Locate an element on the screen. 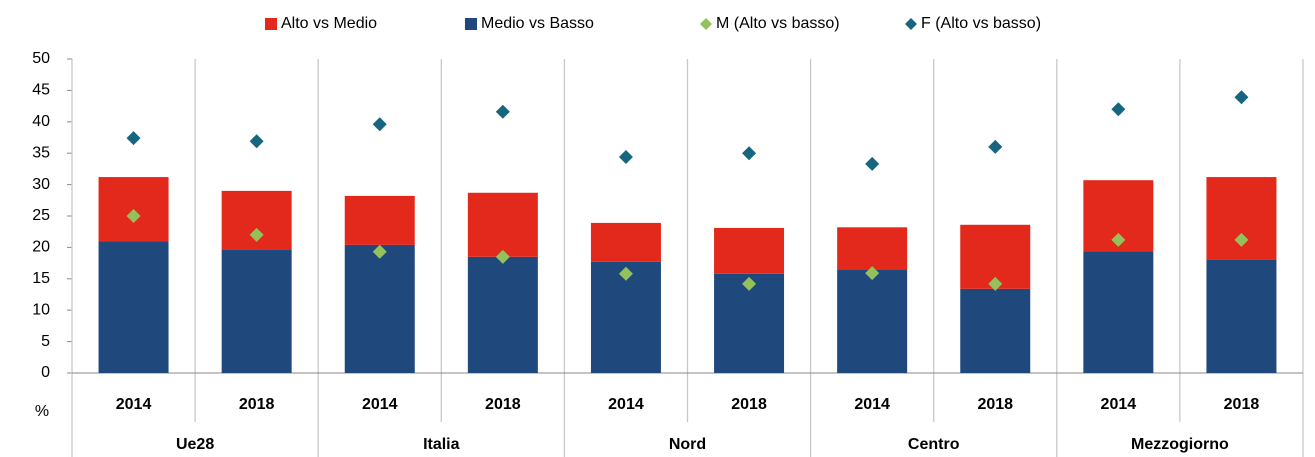 This screenshot has width=1315, height=457. group-label: Ue28 is located at coordinates (195, 444).